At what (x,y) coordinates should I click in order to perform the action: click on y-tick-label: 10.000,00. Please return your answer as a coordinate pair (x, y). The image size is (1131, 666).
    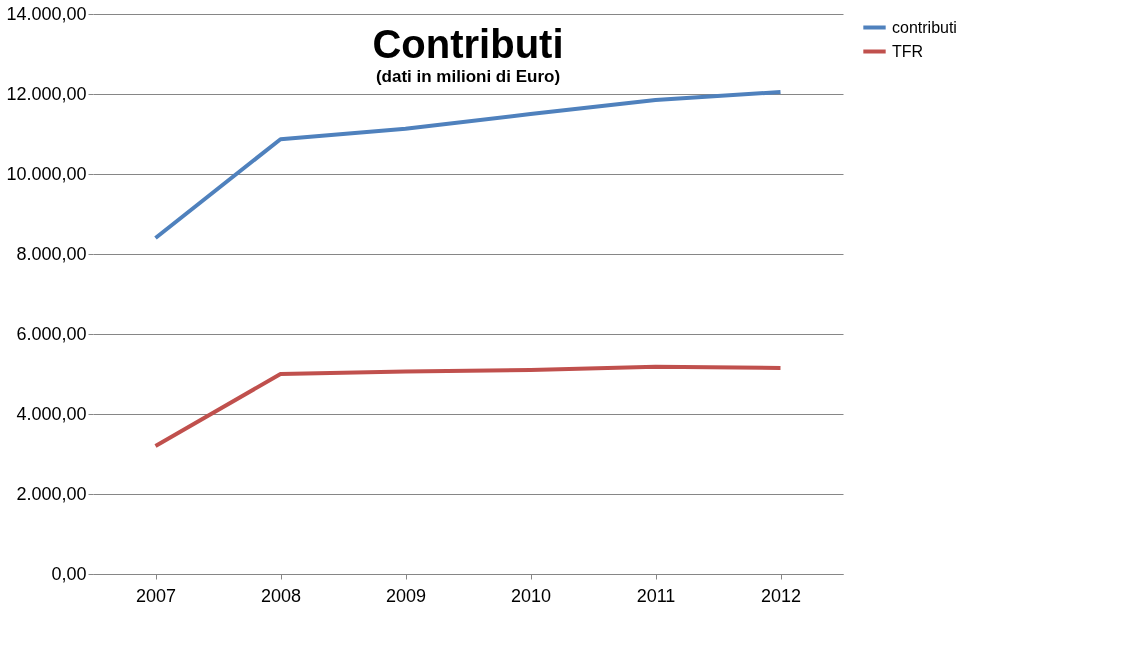
    Looking at the image, I should click on (46, 173).